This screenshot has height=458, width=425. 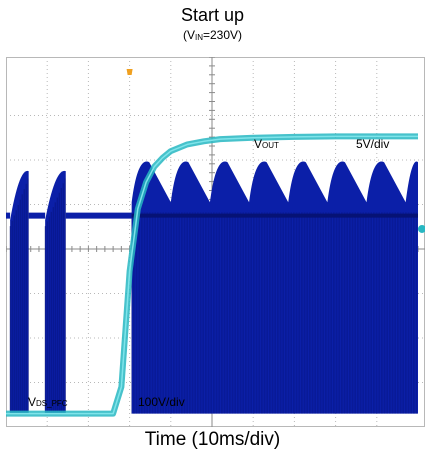 What do you see at coordinates (161, 402) in the screenshot?
I see `vds-scale-label: 100V/div` at bounding box center [161, 402].